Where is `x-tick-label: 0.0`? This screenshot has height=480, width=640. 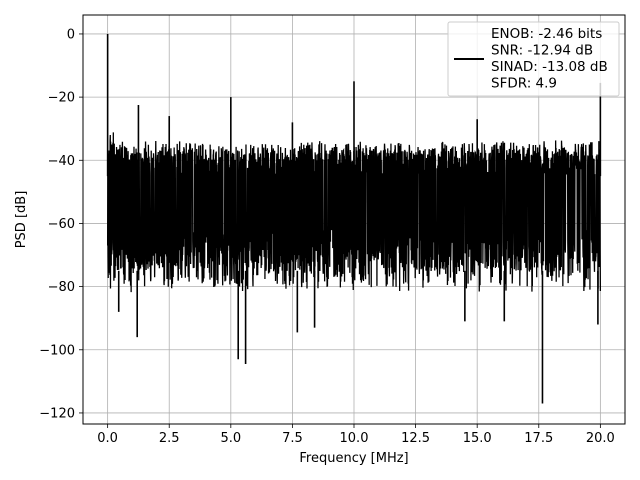 x-tick-label: 0.0 is located at coordinates (107, 438).